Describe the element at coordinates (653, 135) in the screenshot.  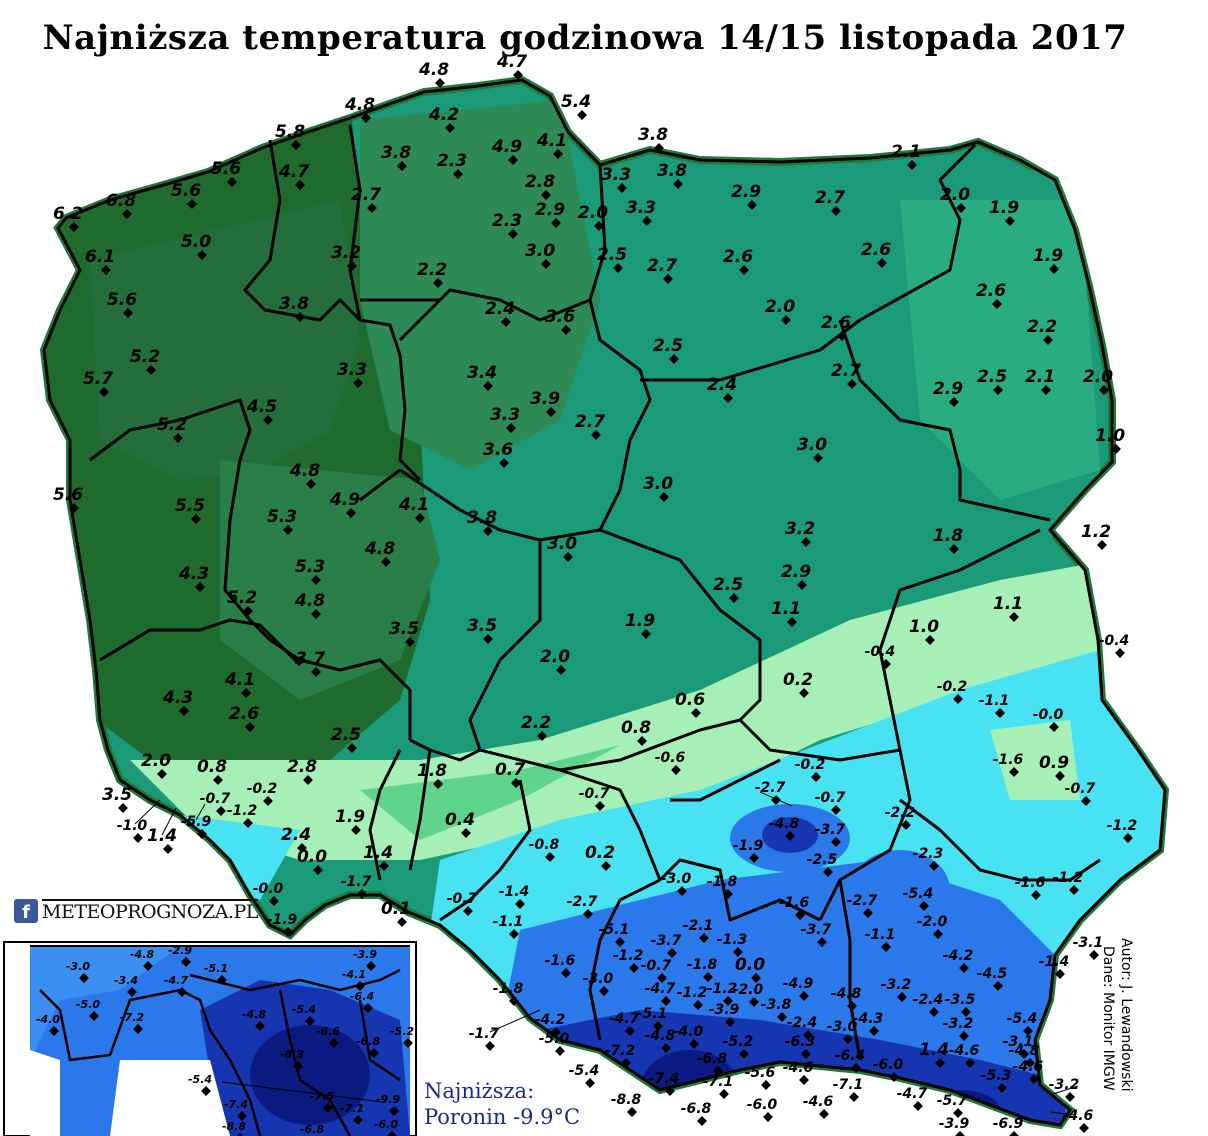
I see `station-value: 3.8` at that location.